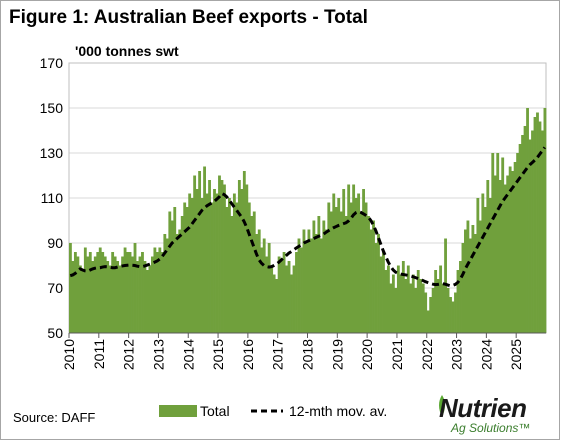 Image resolution: width=562 pixels, height=442 pixels. Describe the element at coordinates (367, 354) in the screenshot. I see `x-tick-label: 2020` at that location.